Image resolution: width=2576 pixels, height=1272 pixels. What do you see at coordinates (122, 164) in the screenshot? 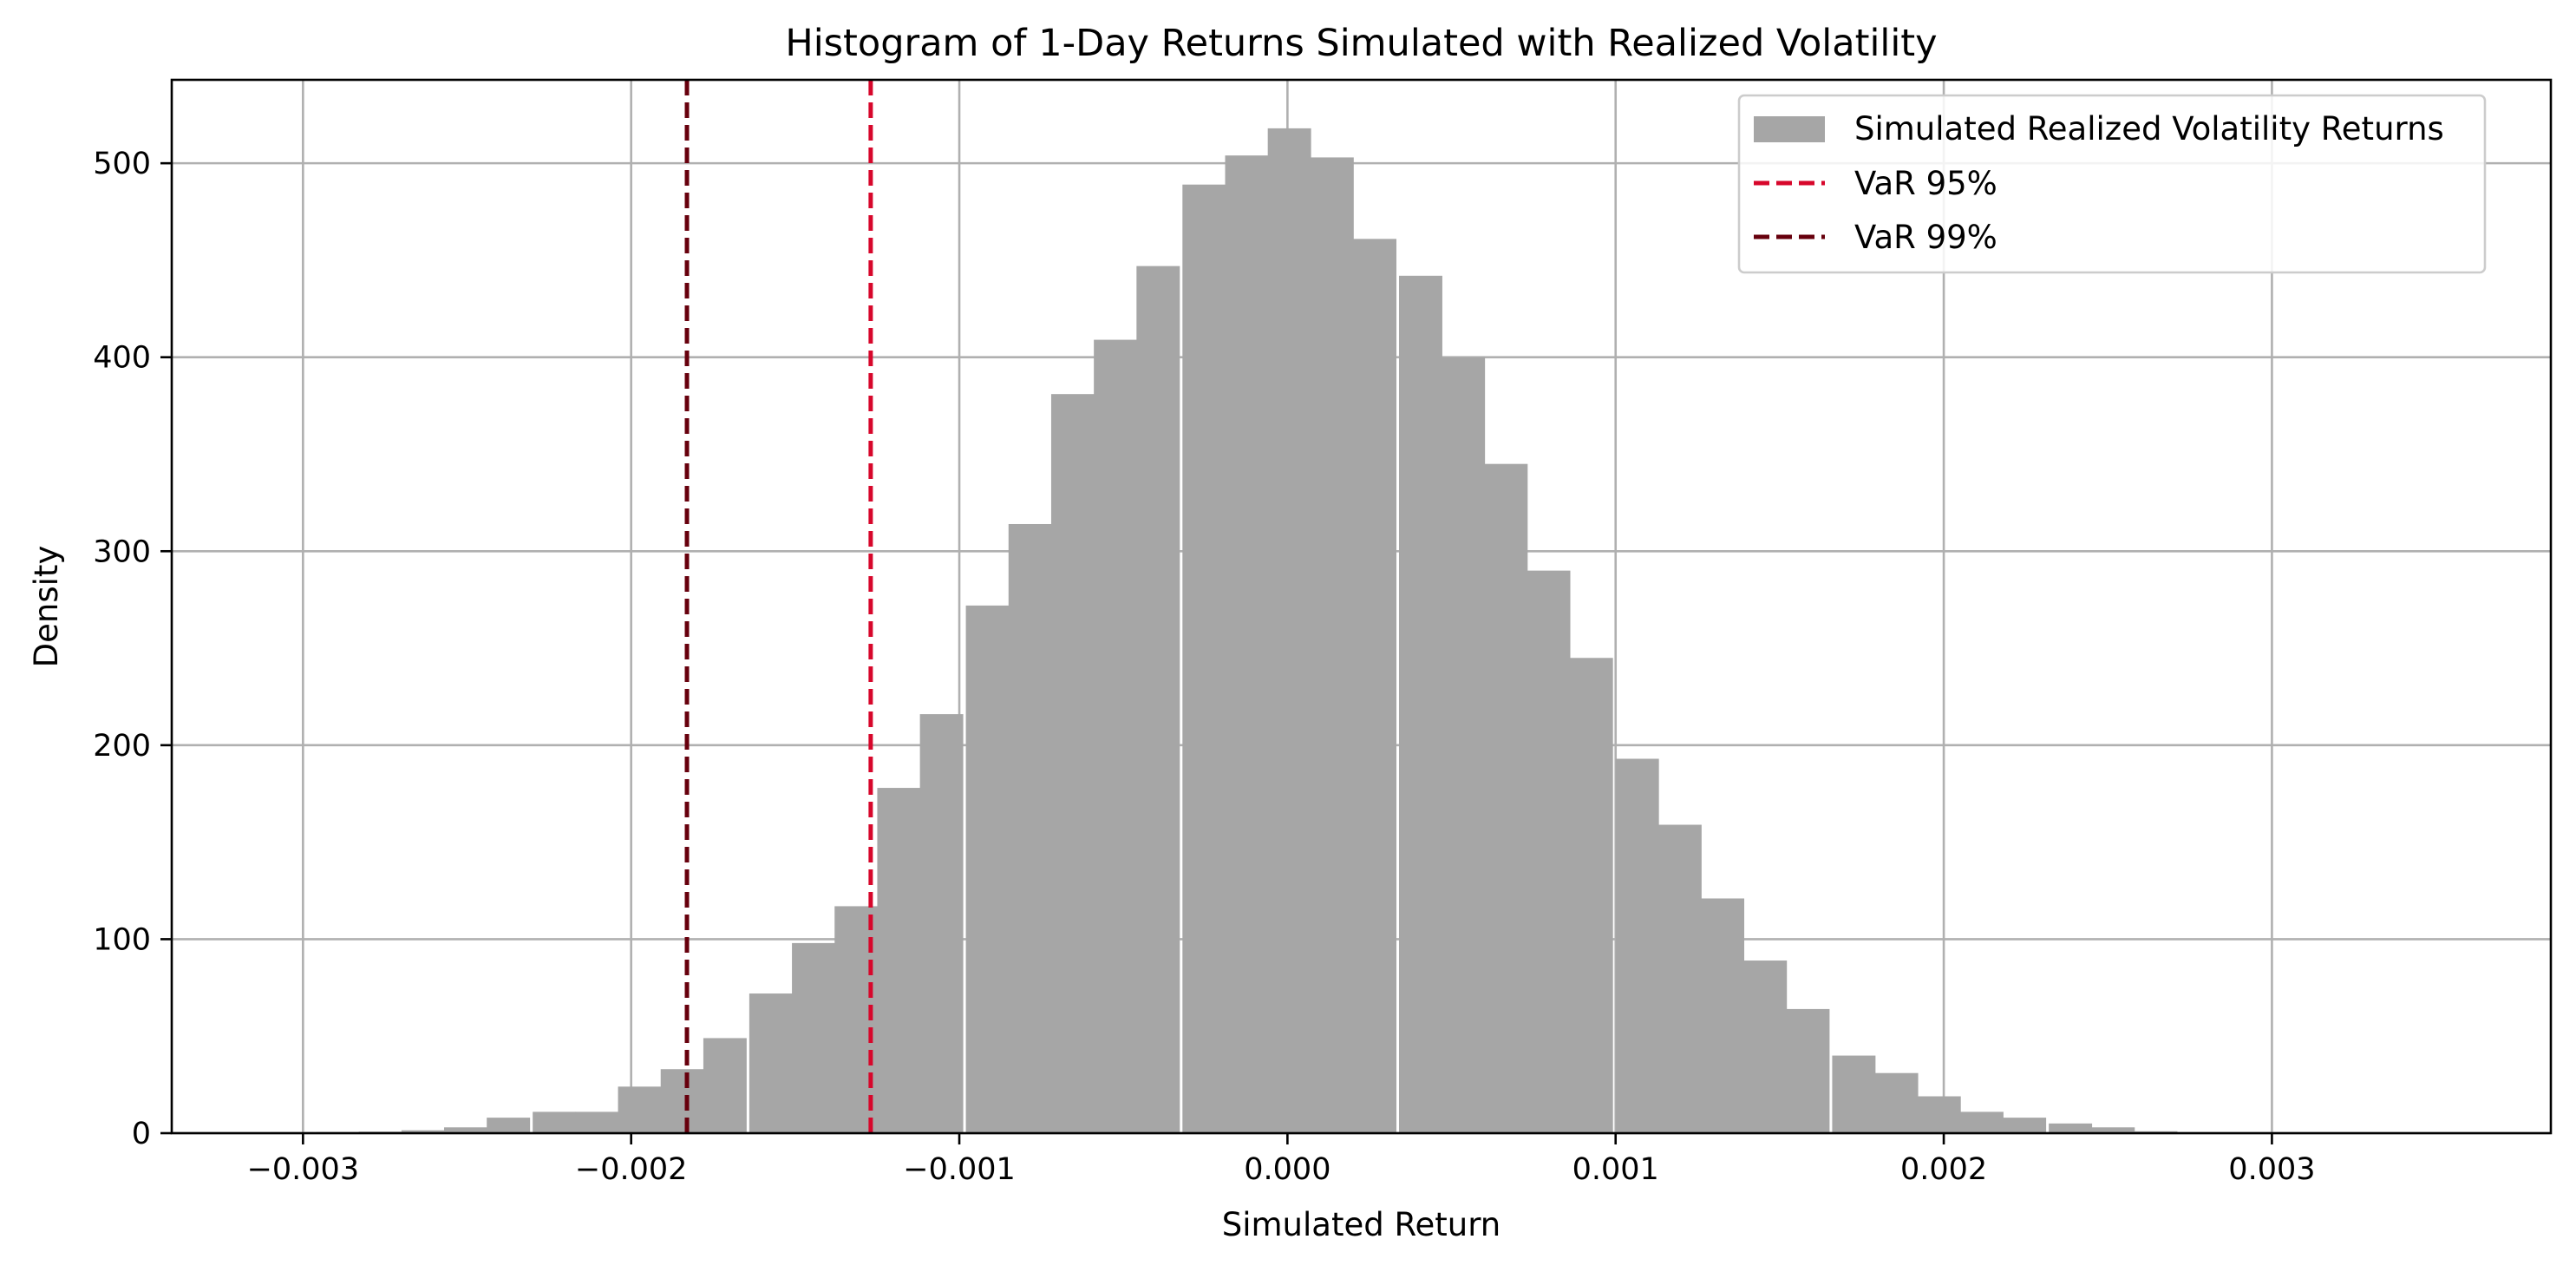
I see `y-tick-label: 500` at bounding box center [122, 164].